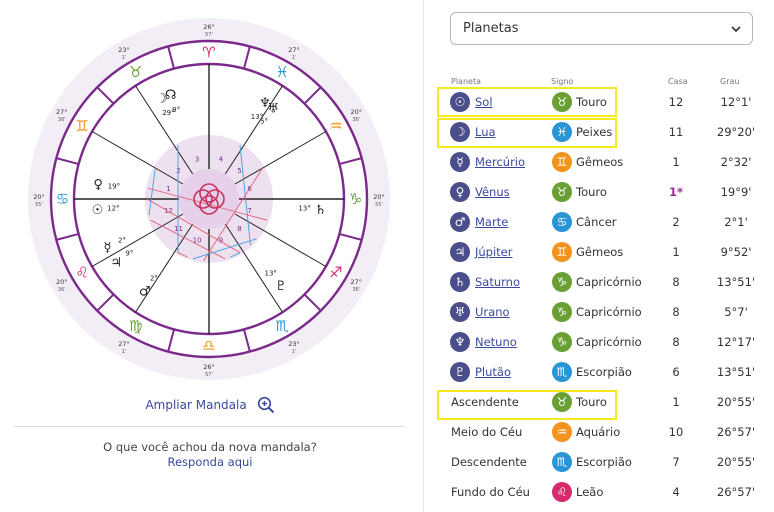 The width and height of the screenshot is (774, 512). What do you see at coordinates (676, 222) in the screenshot?
I see `house-value: 2` at bounding box center [676, 222].